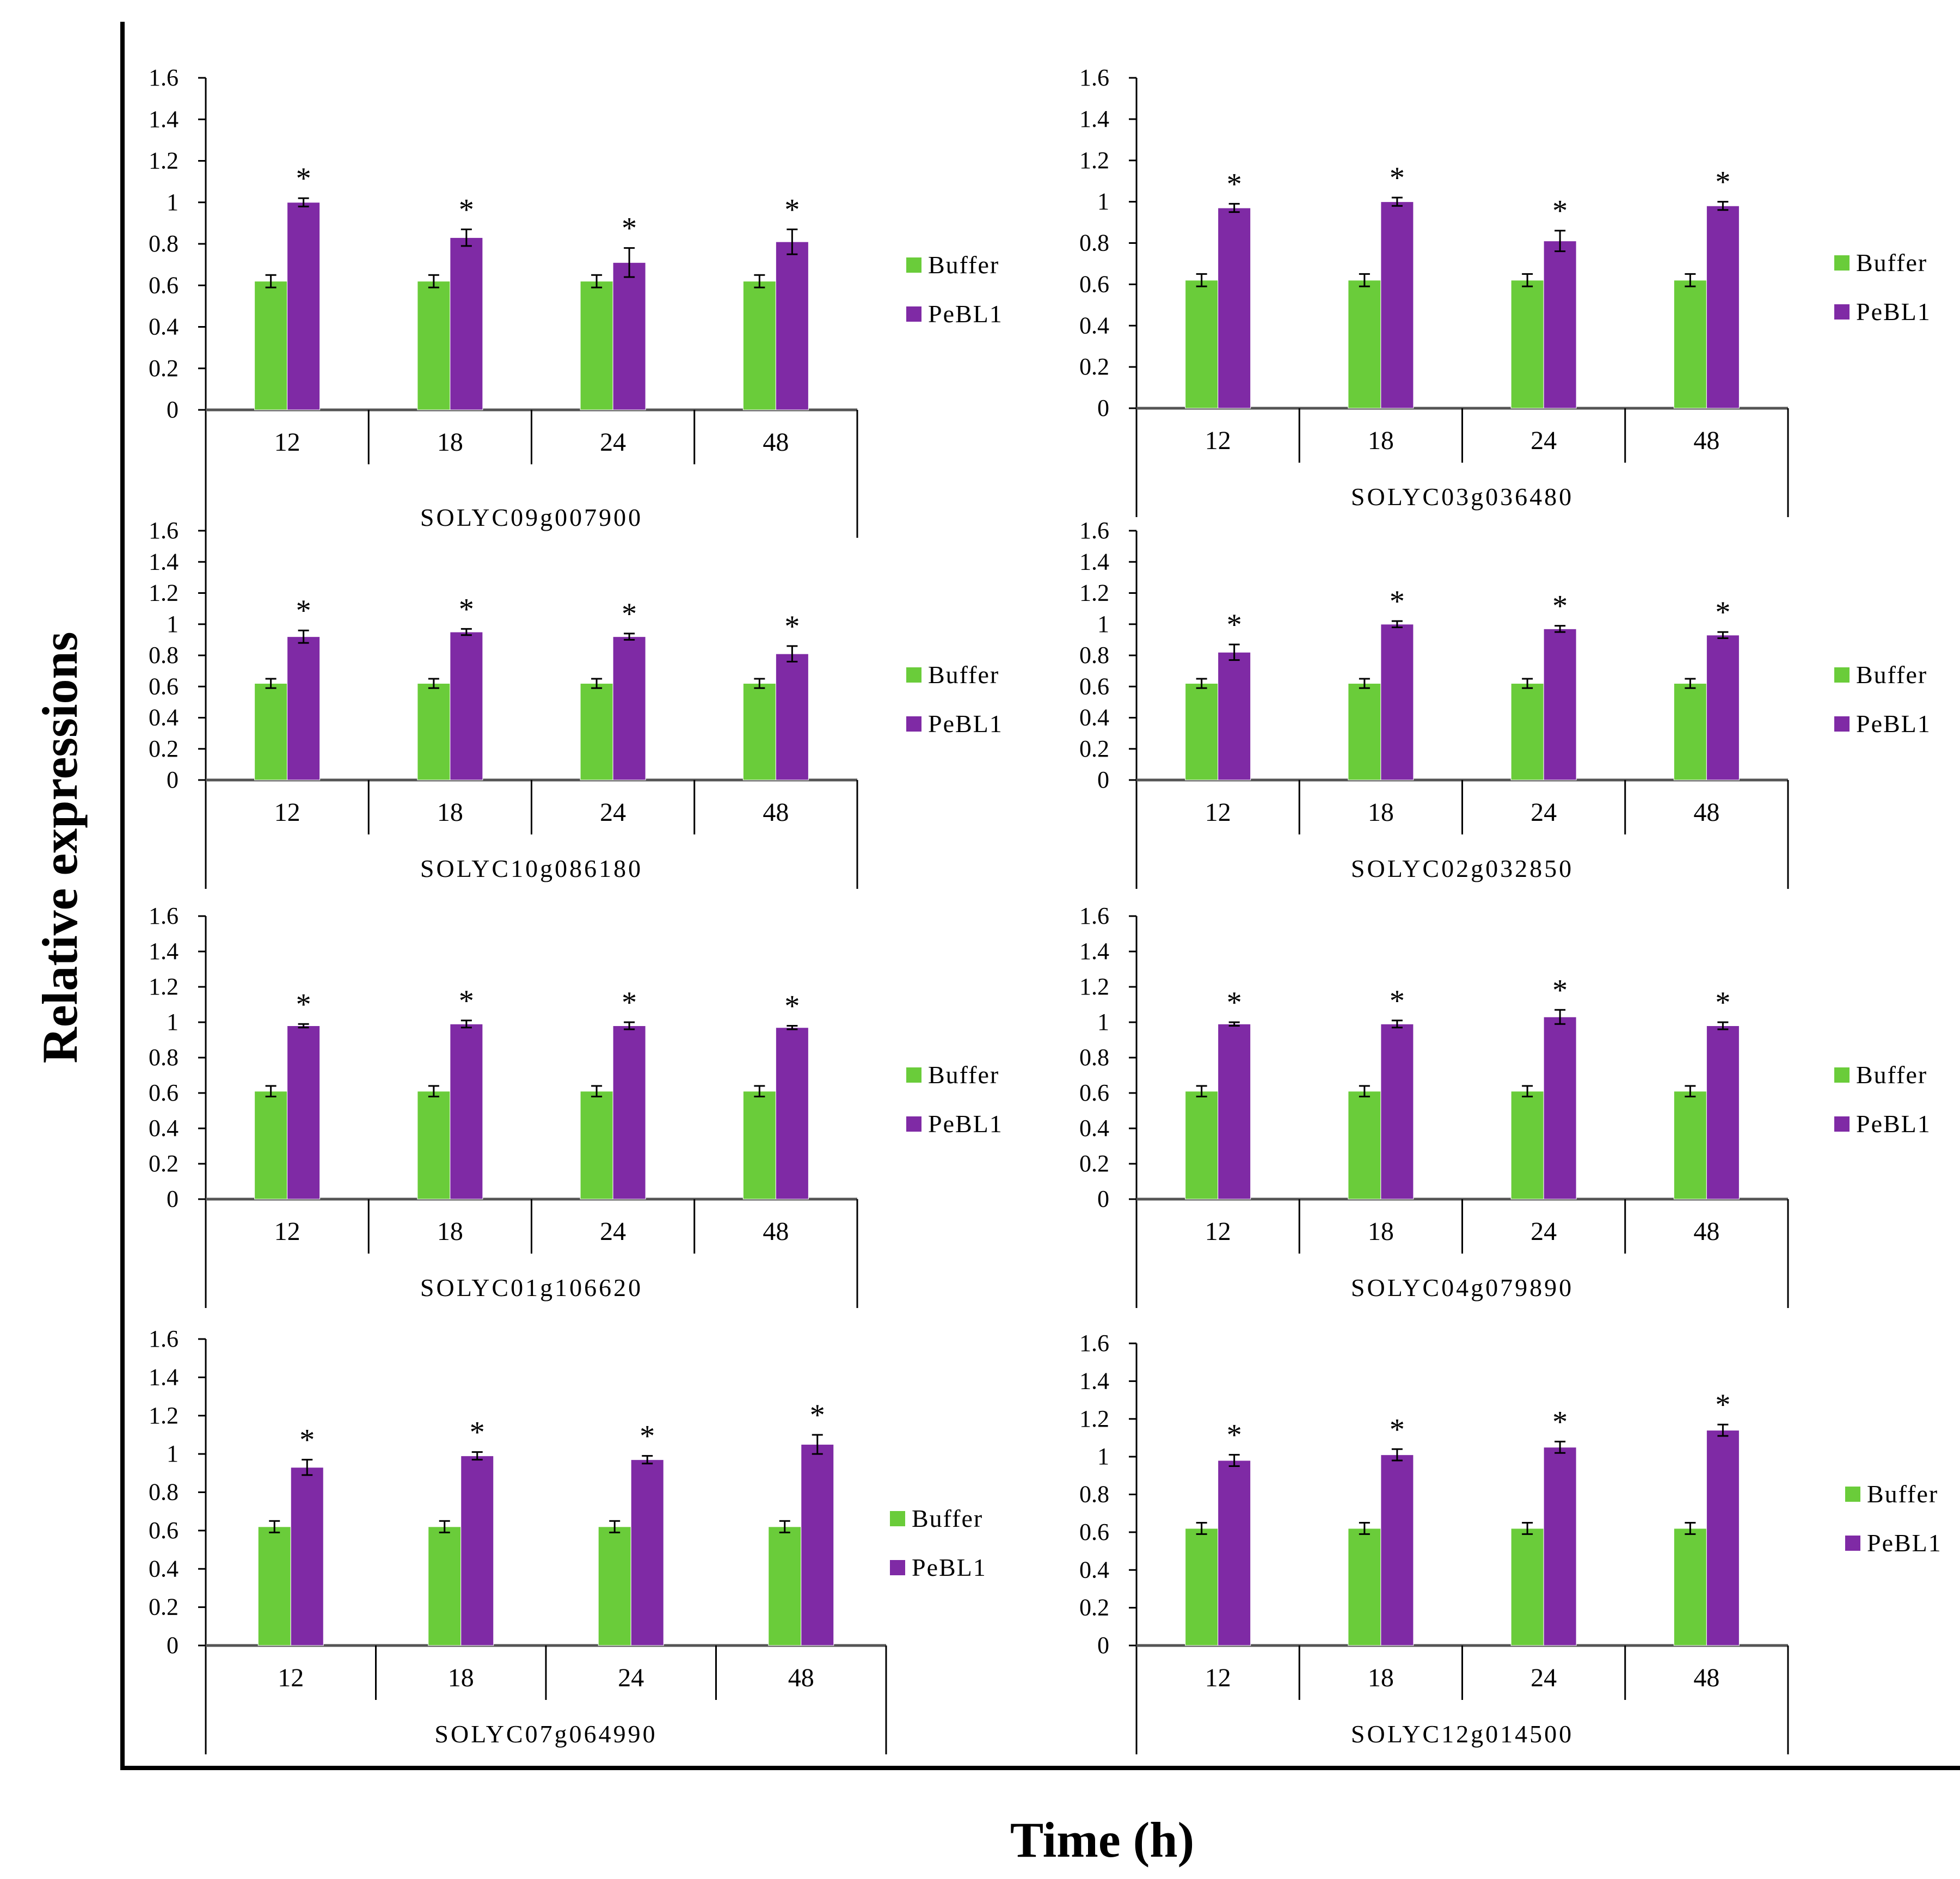 Image resolution: width=1960 pixels, height=1879 pixels. What do you see at coordinates (1463, 869) in the screenshot?
I see `gene-label: SOLYC02g032850` at bounding box center [1463, 869].